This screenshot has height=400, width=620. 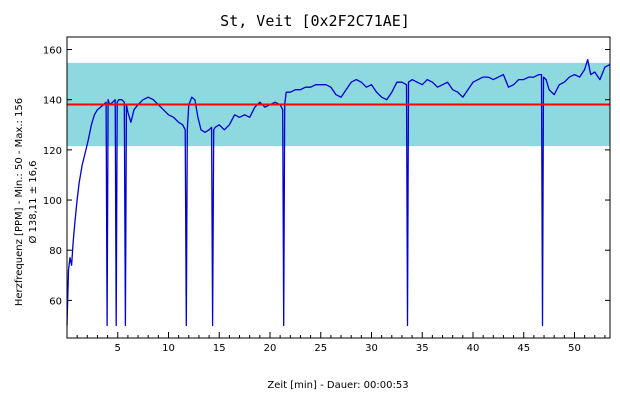 What do you see at coordinates (52, 201) in the screenshot?
I see `y-tick-label: 100` at bounding box center [52, 201].